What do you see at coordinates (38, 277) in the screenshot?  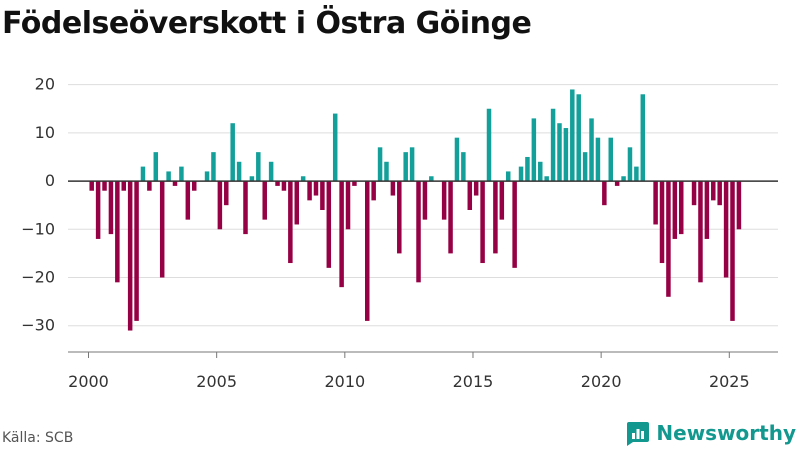 I see `y-tick-label: −20` at bounding box center [38, 277].